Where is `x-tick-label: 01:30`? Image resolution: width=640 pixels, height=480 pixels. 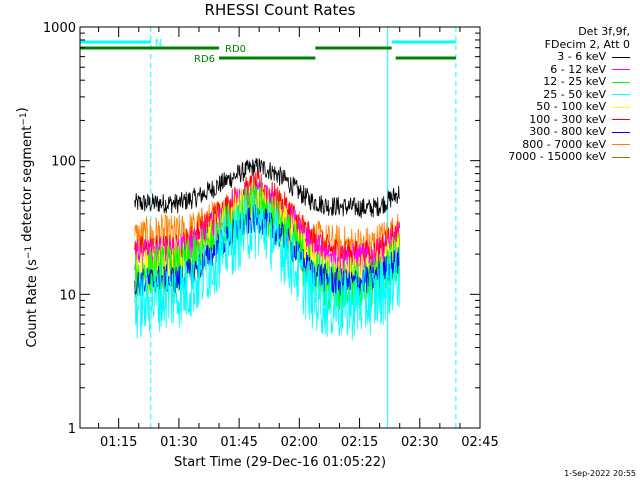 x-tick-label: 01:30 is located at coordinates (178, 442).